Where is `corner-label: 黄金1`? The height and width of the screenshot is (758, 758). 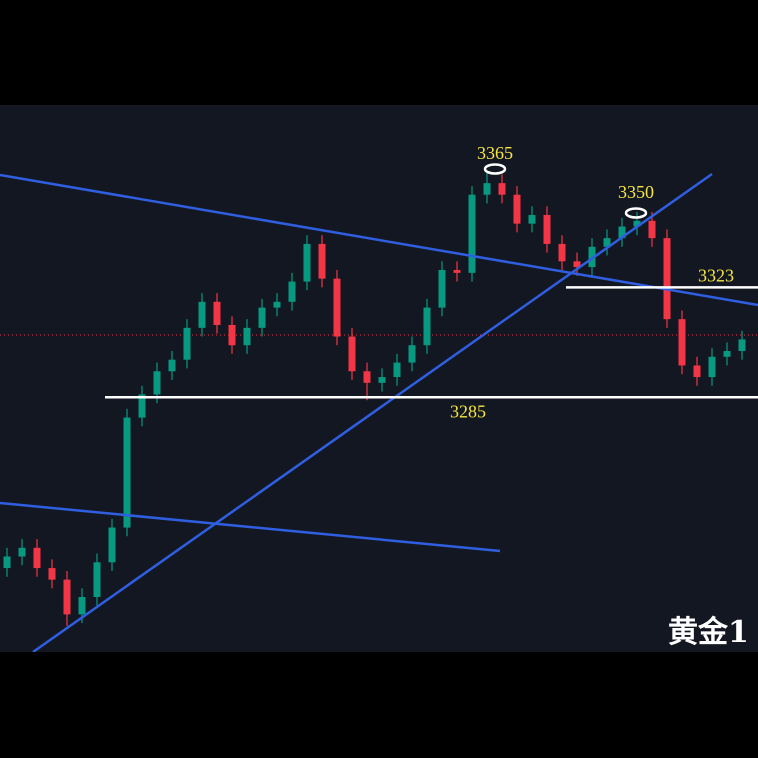
corner-label: 黄金1 is located at coordinates (708, 632).